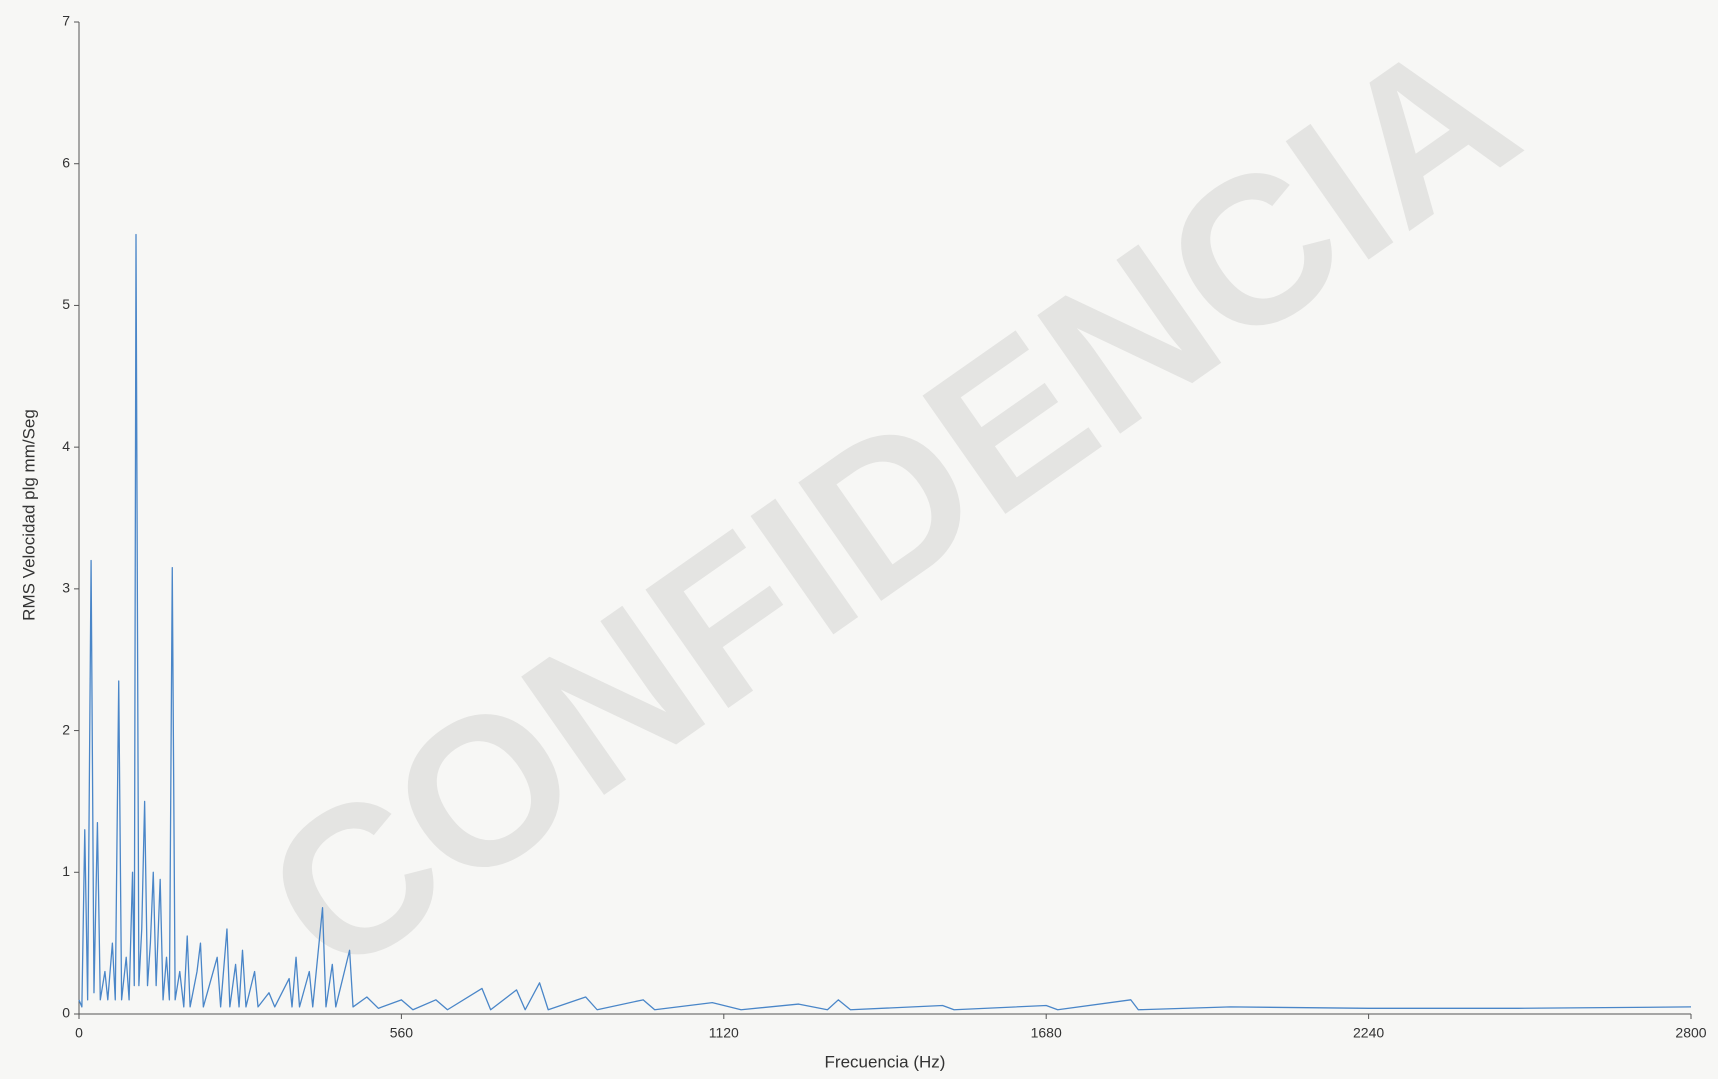  Describe the element at coordinates (66, 304) in the screenshot. I see `y-tick-label: 5` at that location.